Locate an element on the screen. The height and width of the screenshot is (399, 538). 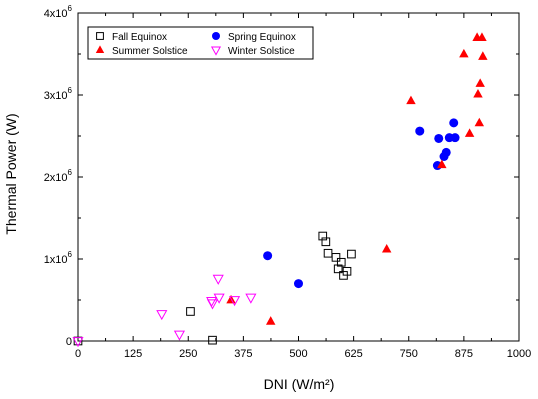
y-axis-label: Thermal Power (W) is located at coordinates (11, 173).